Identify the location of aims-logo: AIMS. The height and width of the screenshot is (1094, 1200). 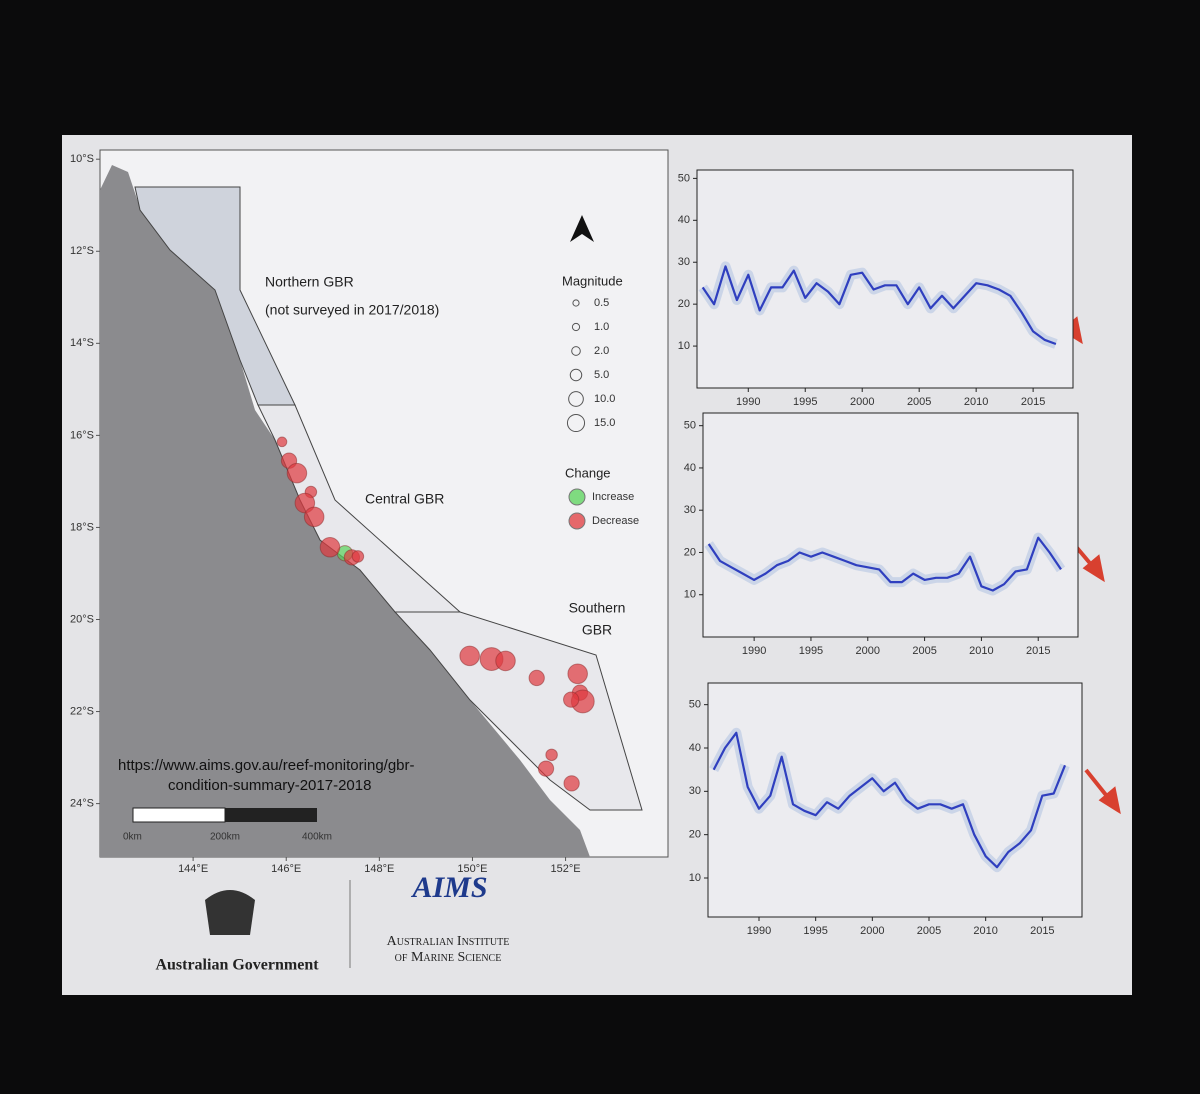
(448, 887).